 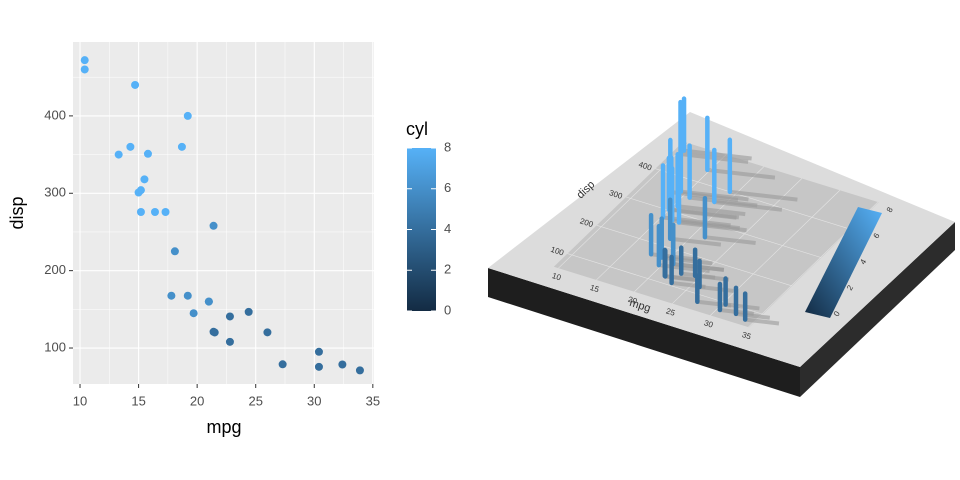 I want to click on colorbar-3d, so click(x=843, y=262).